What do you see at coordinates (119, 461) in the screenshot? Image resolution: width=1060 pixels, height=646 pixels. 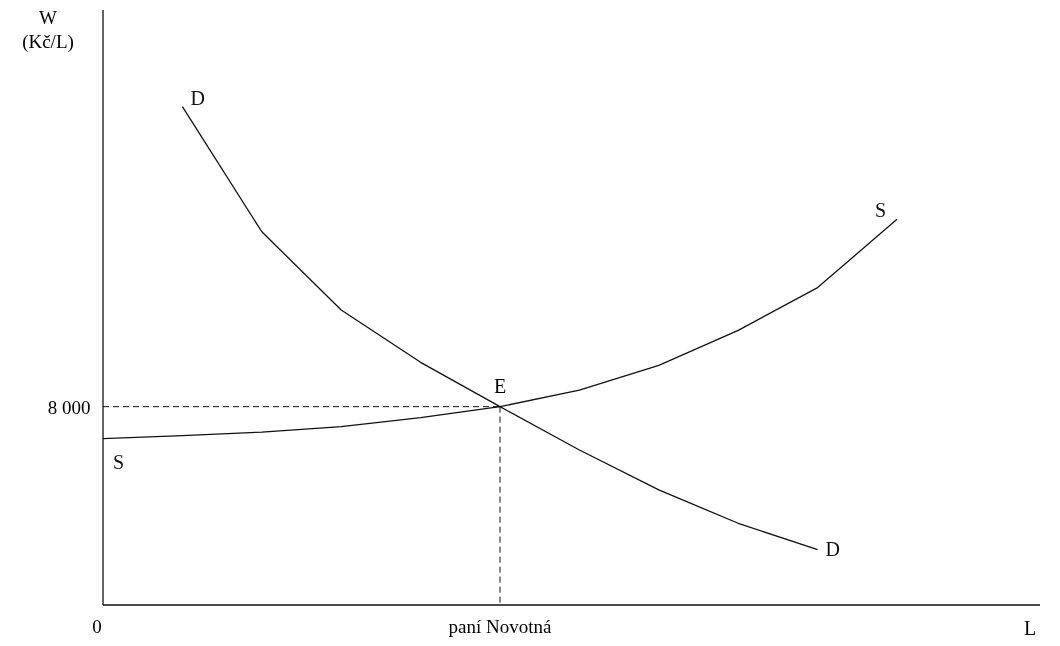 I see `text: S` at bounding box center [119, 461].